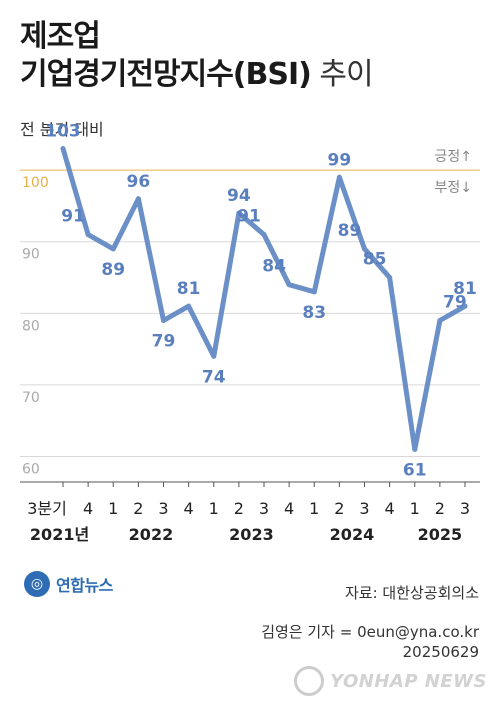 The height and width of the screenshot is (709, 499). I want to click on x-tick-label: 3분기, so click(47, 508).